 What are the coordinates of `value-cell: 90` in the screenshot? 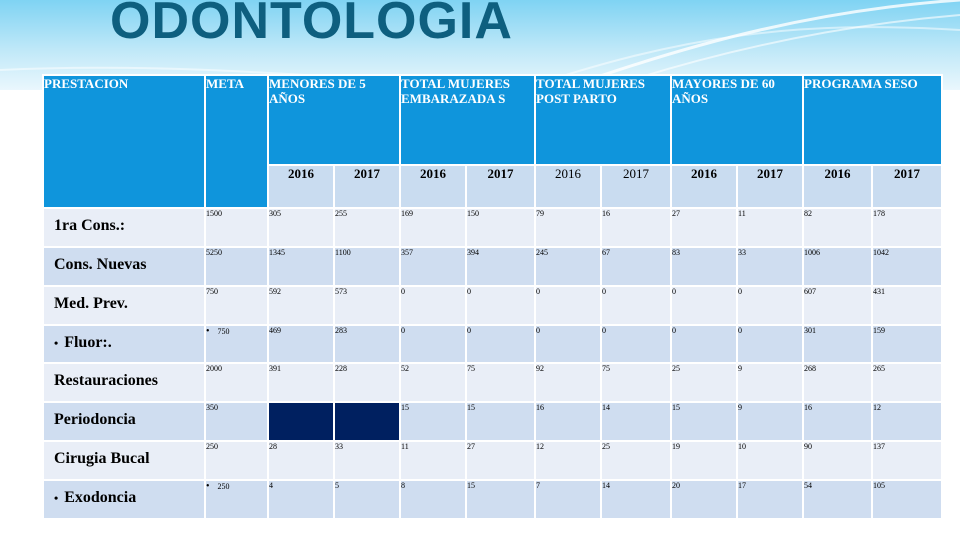 It's located at (838, 461).